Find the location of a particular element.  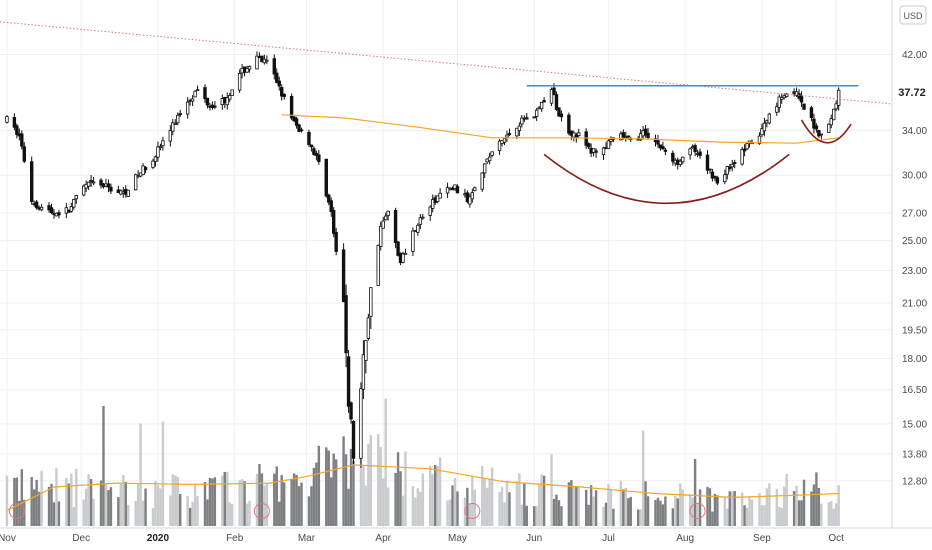

volume-moving-average-line is located at coordinates (422, 487).